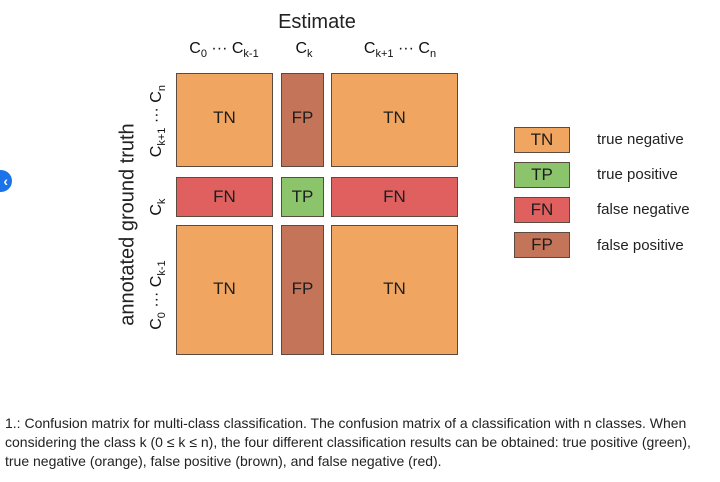  What do you see at coordinates (542, 175) in the screenshot?
I see `legend-swatch-true-positive: TP` at bounding box center [542, 175].